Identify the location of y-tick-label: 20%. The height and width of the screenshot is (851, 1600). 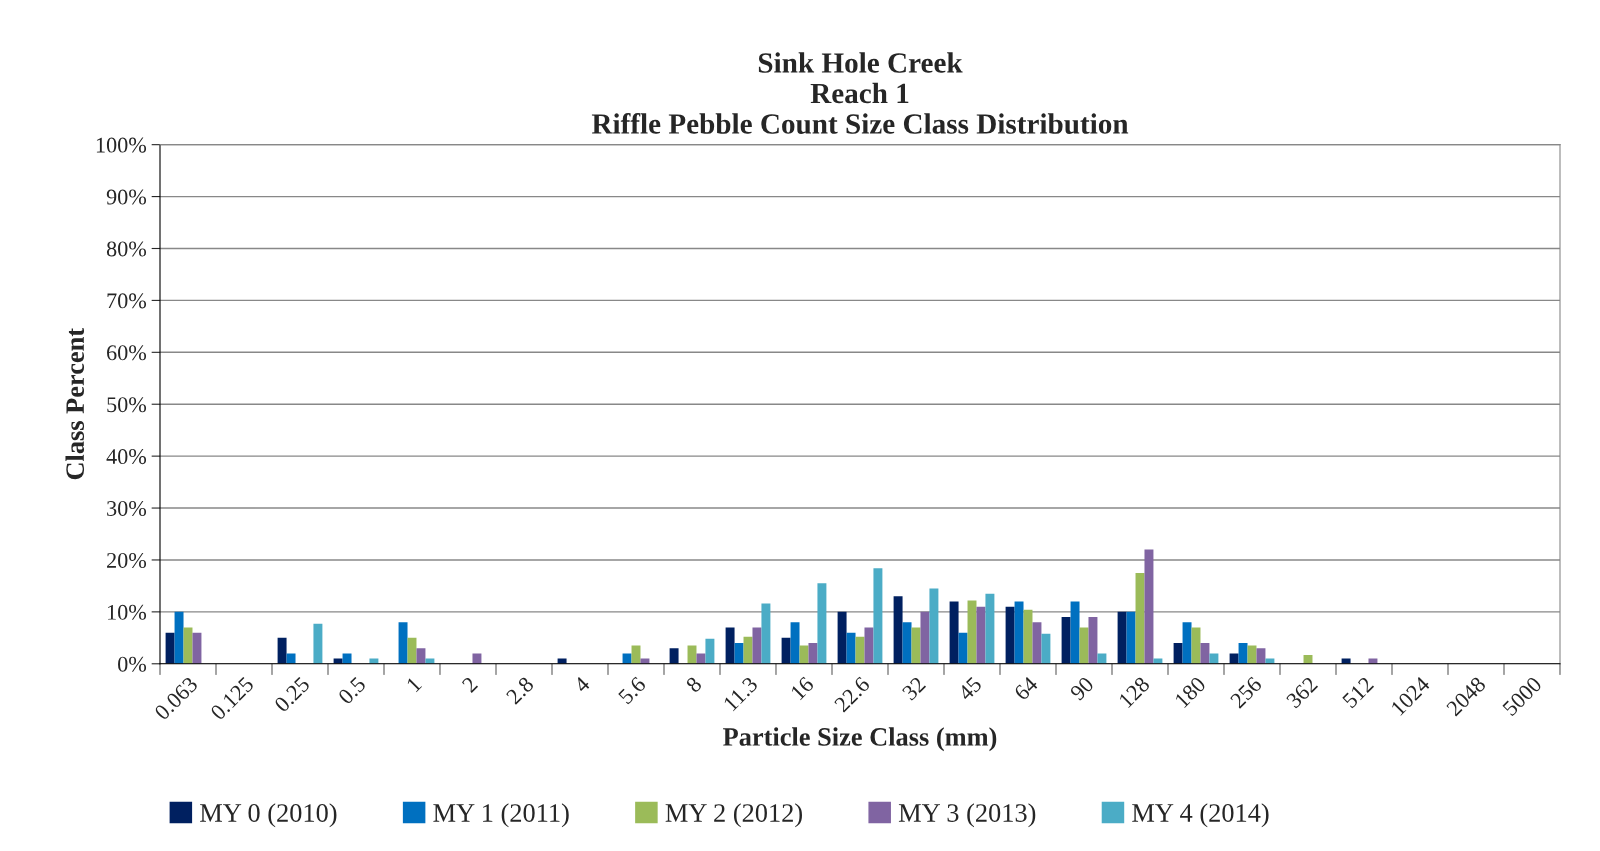
(127, 560).